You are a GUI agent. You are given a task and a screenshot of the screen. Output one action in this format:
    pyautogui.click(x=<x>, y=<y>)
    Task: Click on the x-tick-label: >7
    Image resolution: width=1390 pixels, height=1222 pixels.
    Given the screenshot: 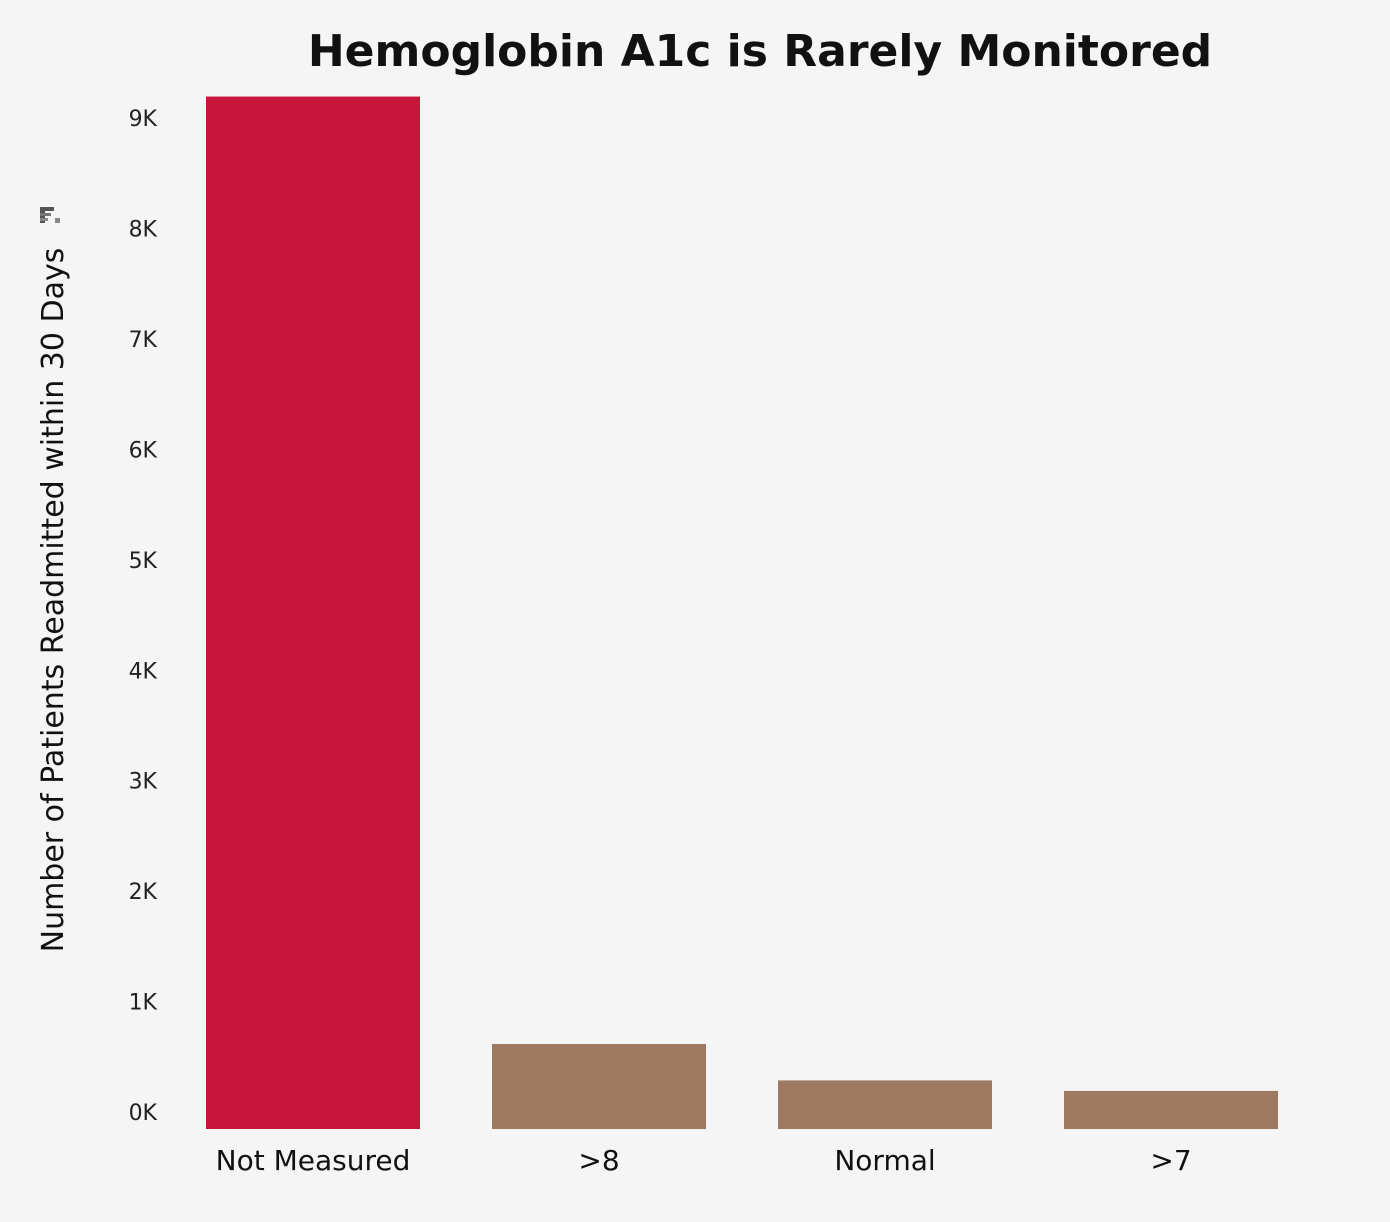 What is the action you would take?
    pyautogui.click(x=1170, y=1160)
    